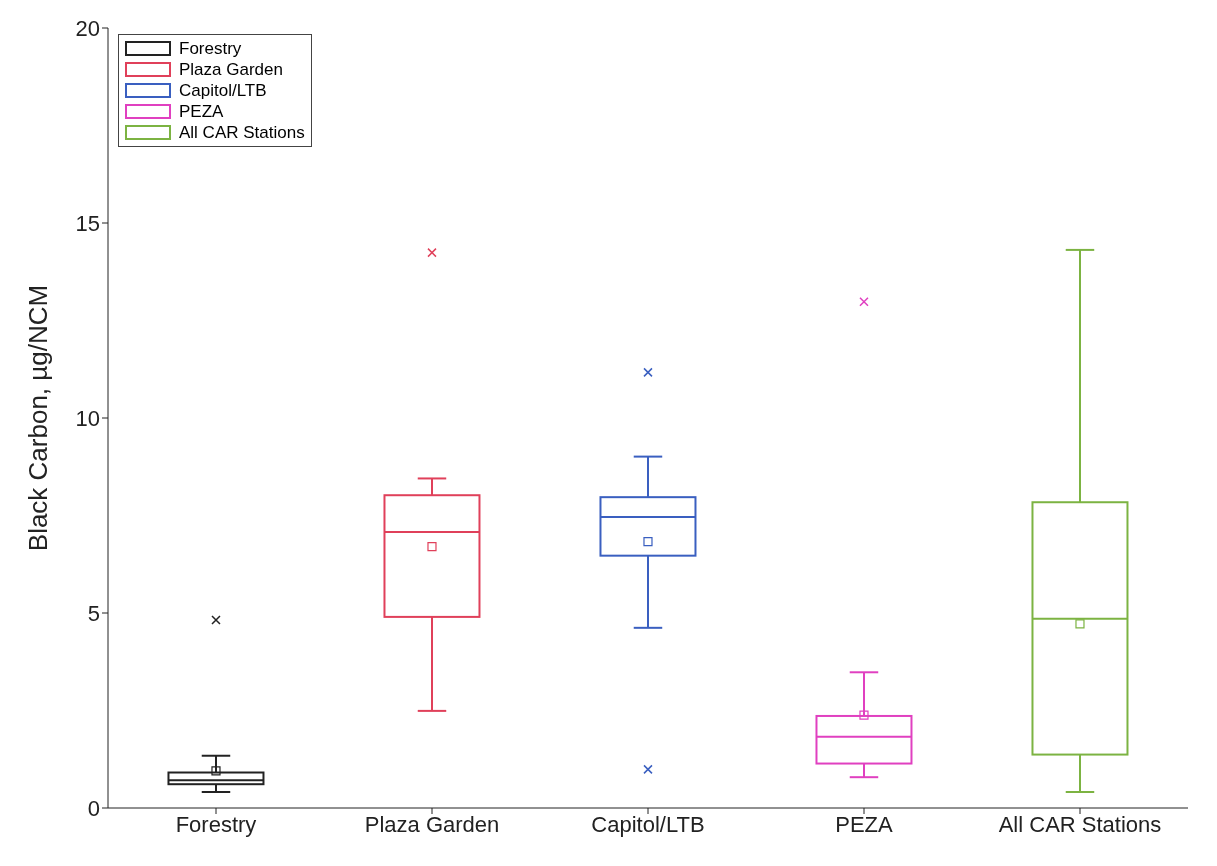 This screenshot has height=866, width=1217. I want to click on y-tick-label: 15, so click(87, 223).